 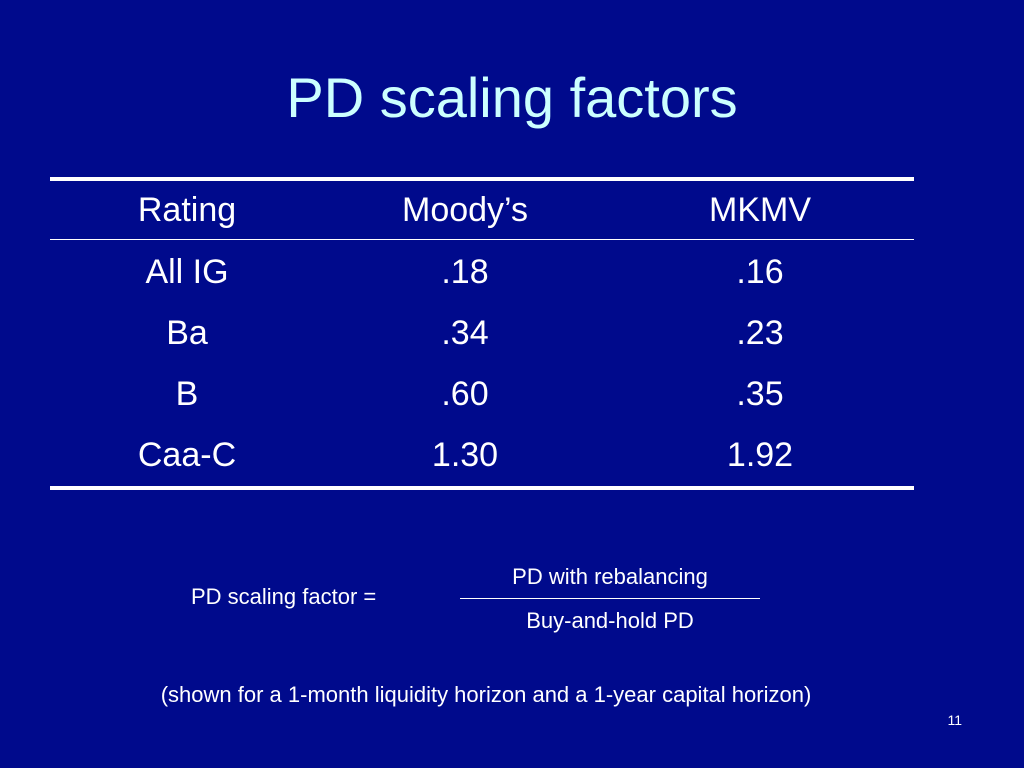 What do you see at coordinates (760, 394) in the screenshot?
I see `cell-mkmv: .35` at bounding box center [760, 394].